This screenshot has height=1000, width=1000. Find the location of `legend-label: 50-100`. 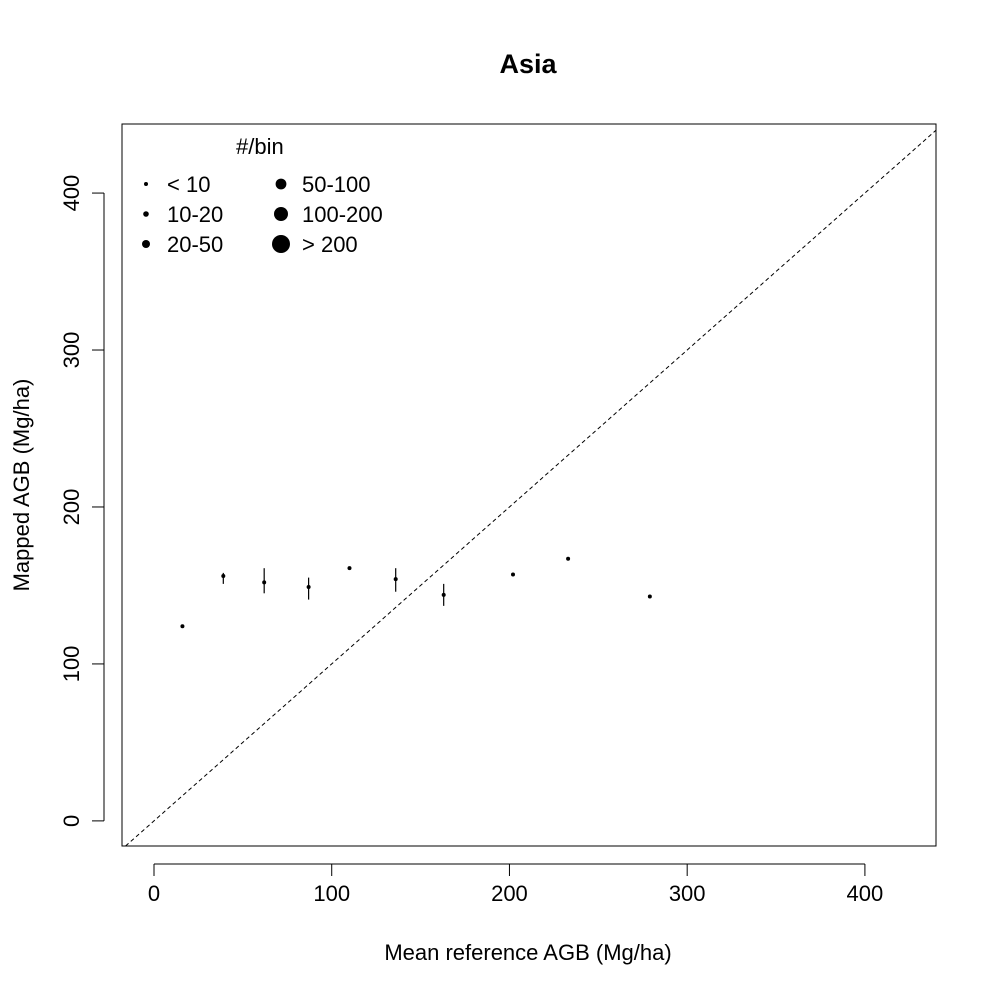

legend-label: 50-100 is located at coordinates (336, 184).